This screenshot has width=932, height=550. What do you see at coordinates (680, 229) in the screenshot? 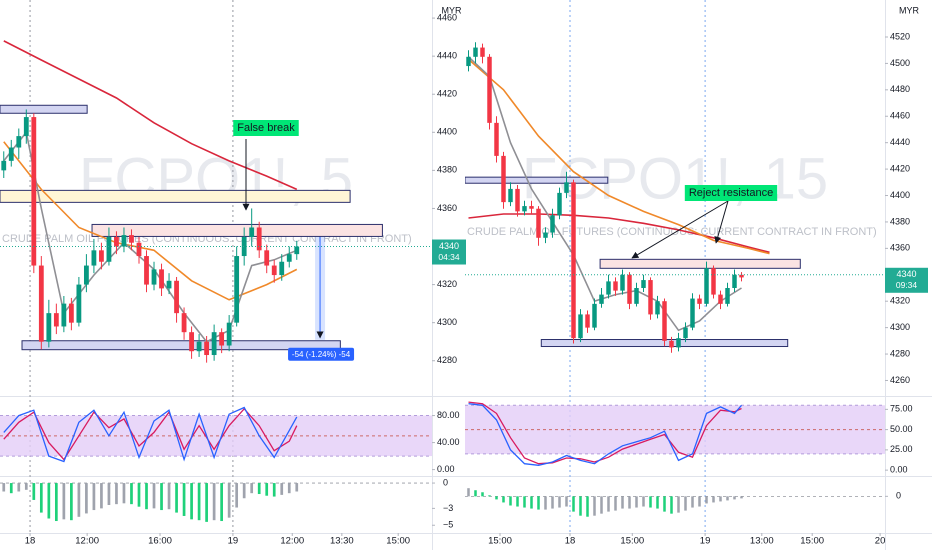
I see `annotation-arrow` at bounding box center [680, 229].